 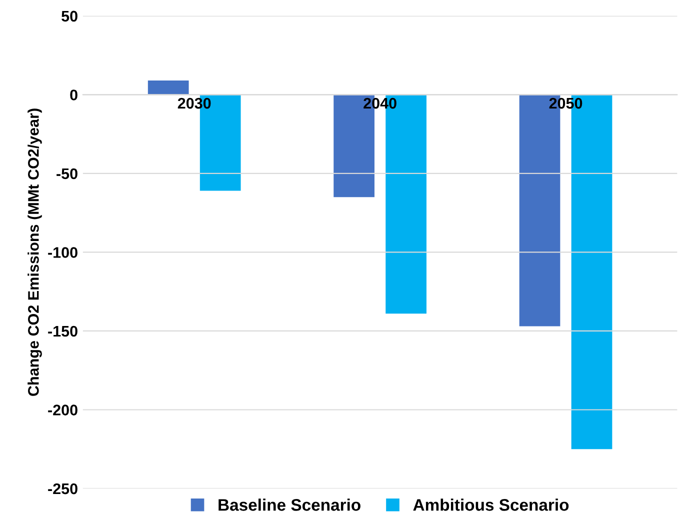 I want to click on y-tick-label: 0, so click(x=74, y=95).